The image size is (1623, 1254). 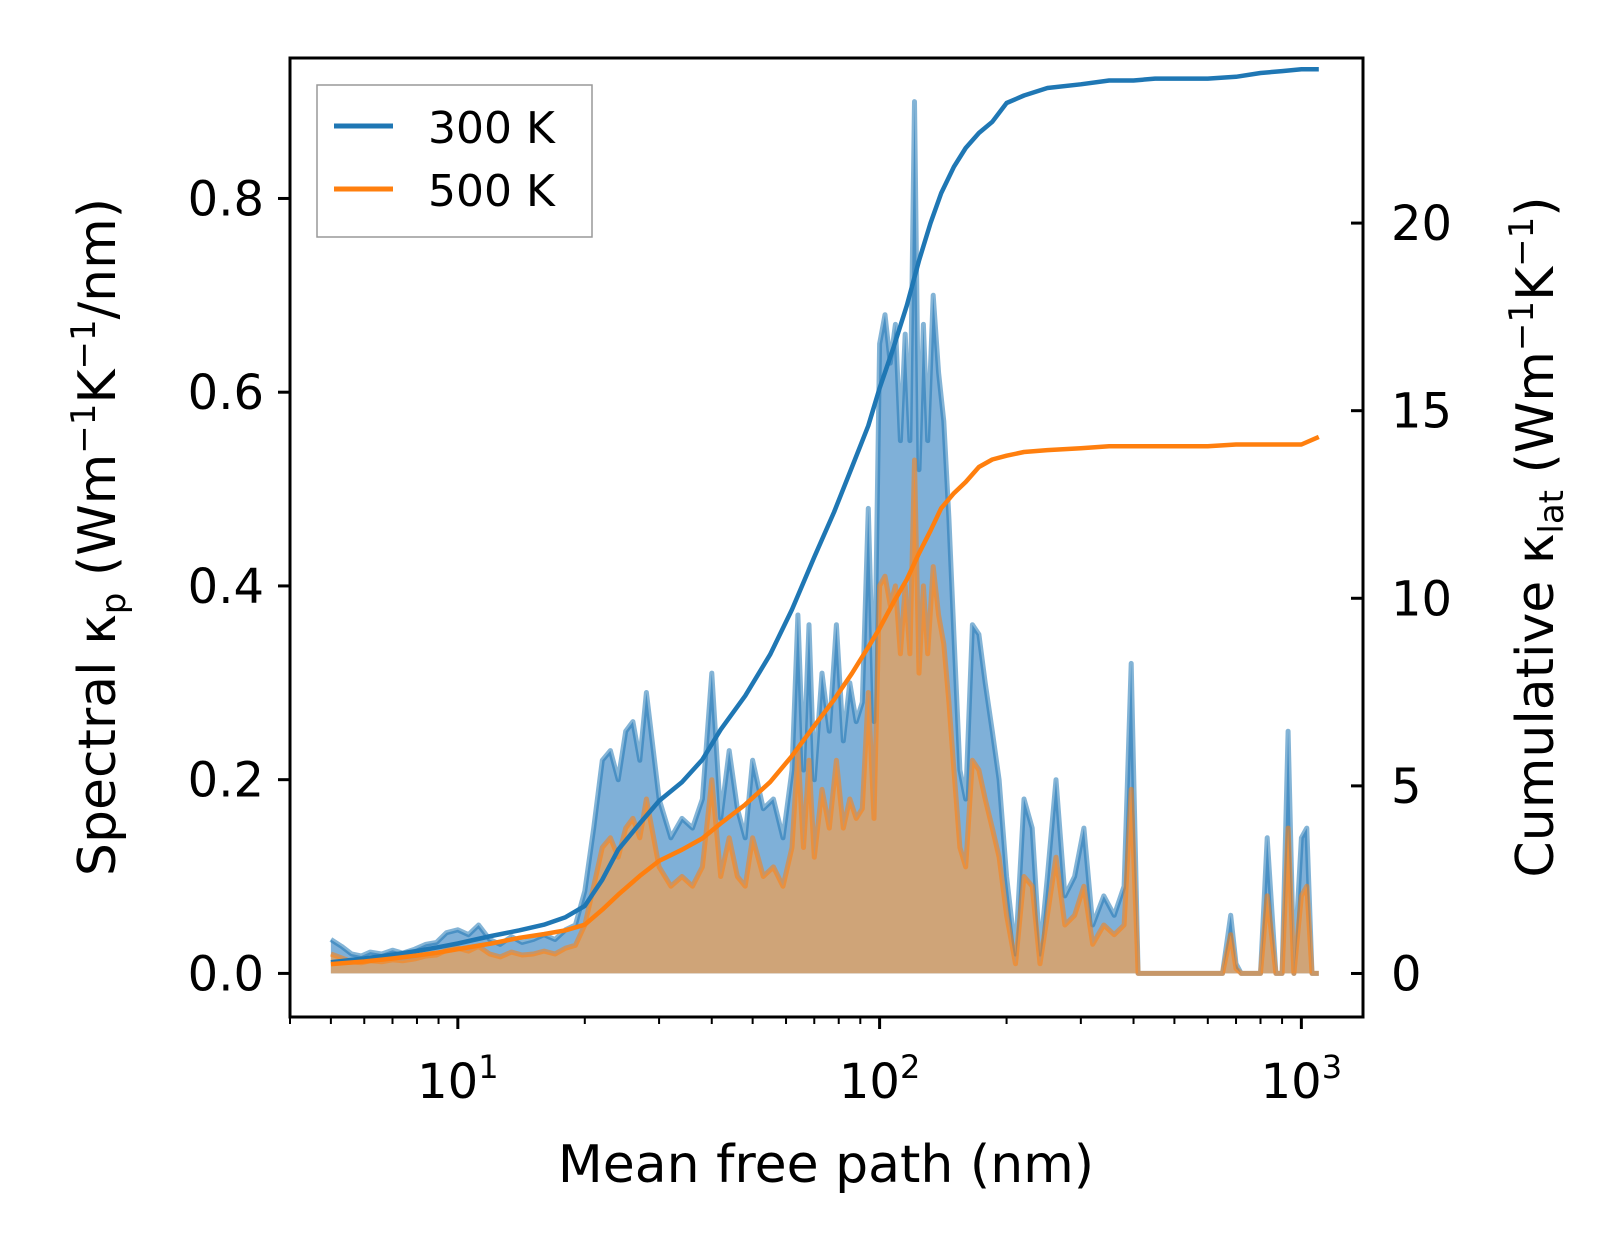 What do you see at coordinates (1406, 974) in the screenshot?
I see `y-right-tick-label: 0` at bounding box center [1406, 974].